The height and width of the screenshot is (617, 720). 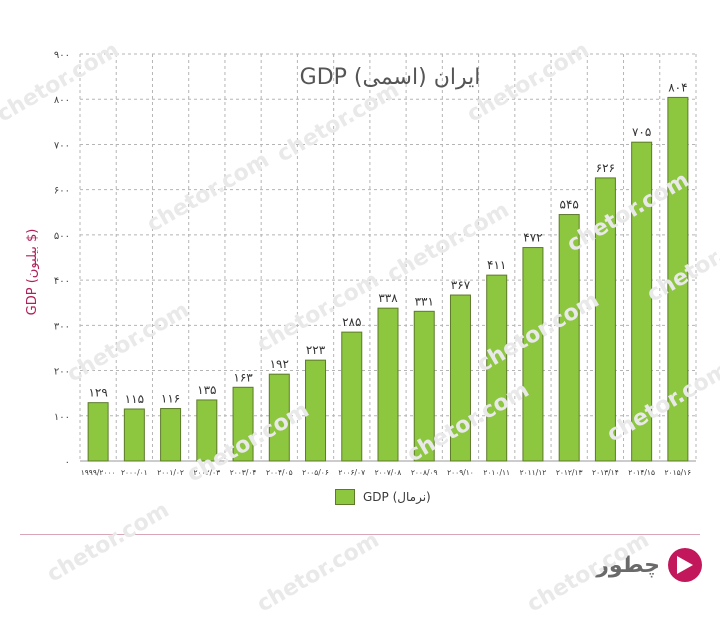 I want to click on x-tick-label: ۲۰۱۳/۱۴, so click(x=605, y=472).